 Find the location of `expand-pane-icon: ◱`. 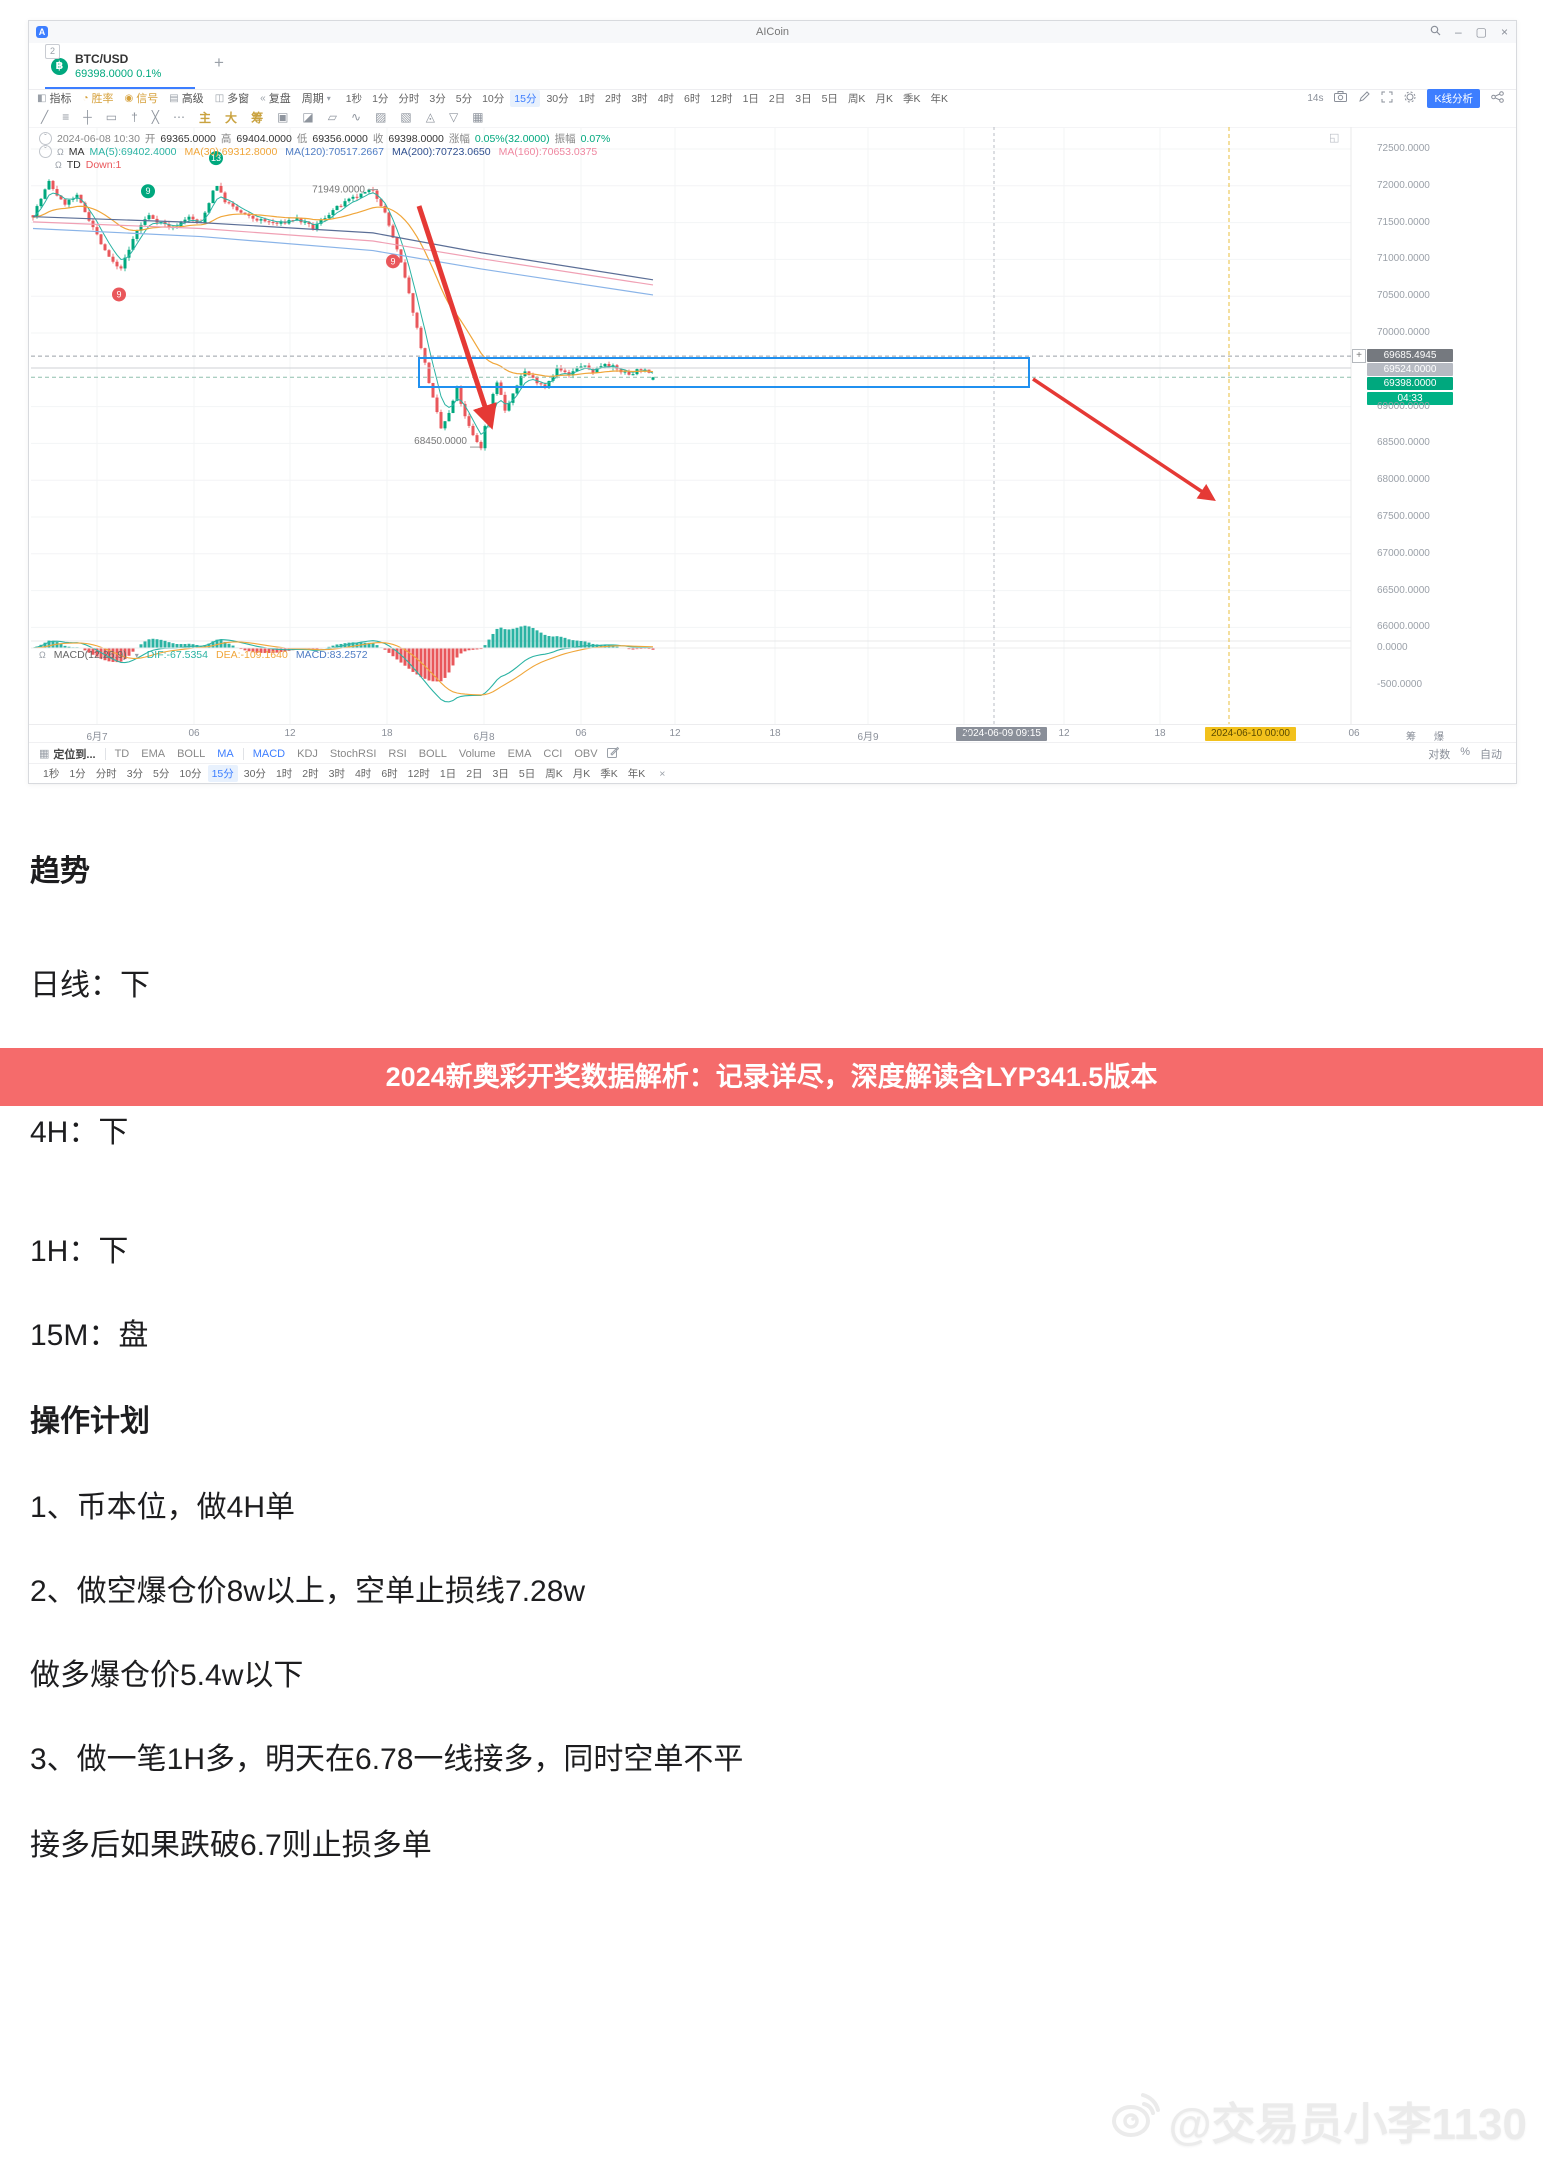

expand-pane-icon: ◱ is located at coordinates (1334, 138).